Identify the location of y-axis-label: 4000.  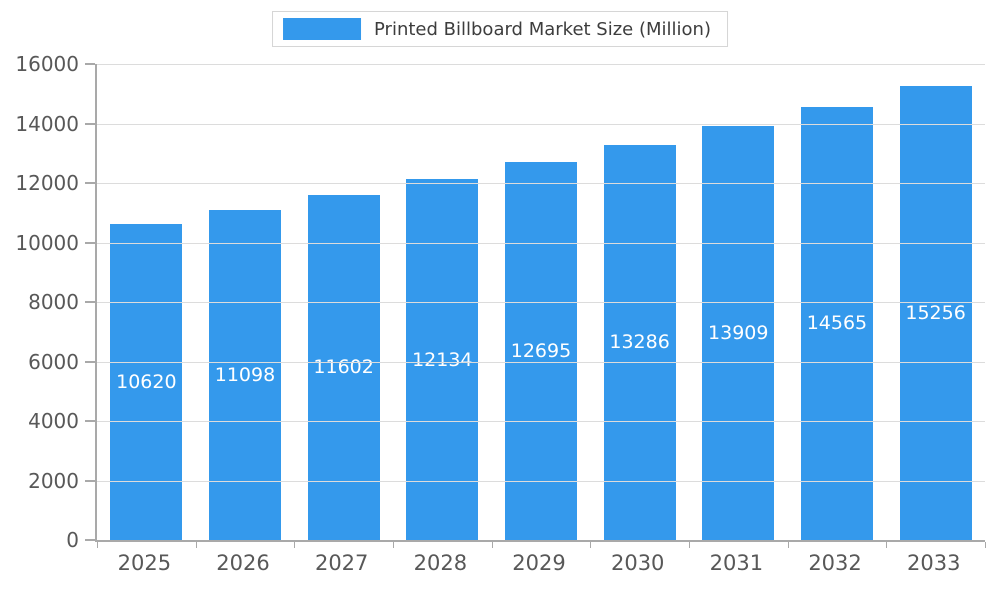
(53, 421).